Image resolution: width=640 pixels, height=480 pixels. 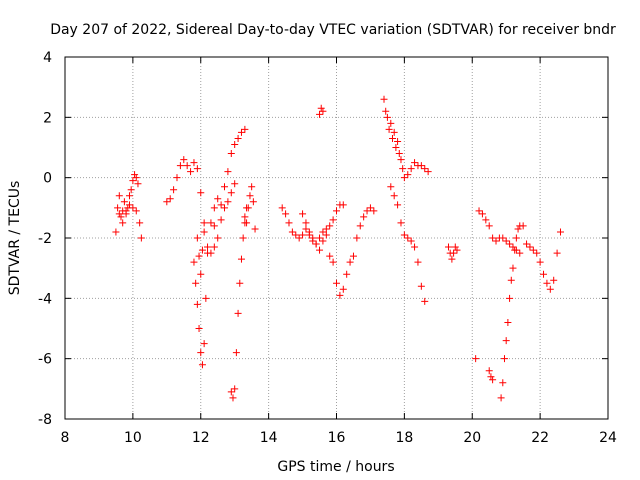 I want to click on x-tick-label: 16, so click(x=337, y=438).